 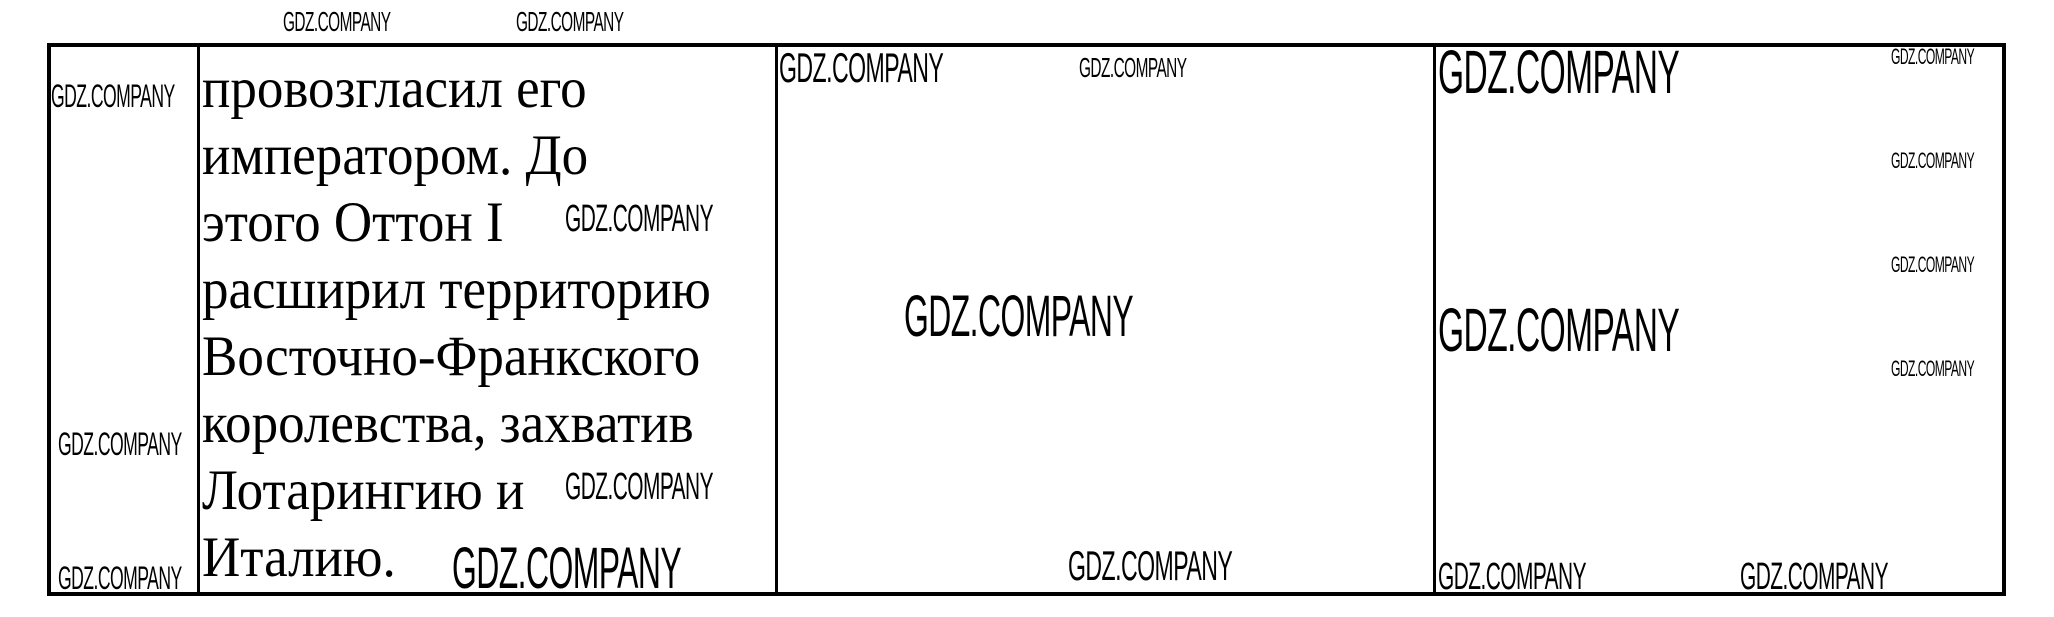 I want to click on text-line: Восточно-Франкского, so click(x=451, y=356).